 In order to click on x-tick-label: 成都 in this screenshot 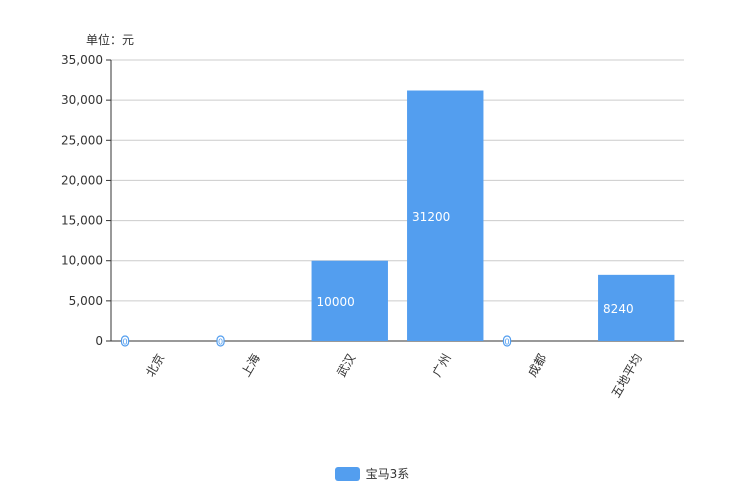, I will do `click(537, 366)`.